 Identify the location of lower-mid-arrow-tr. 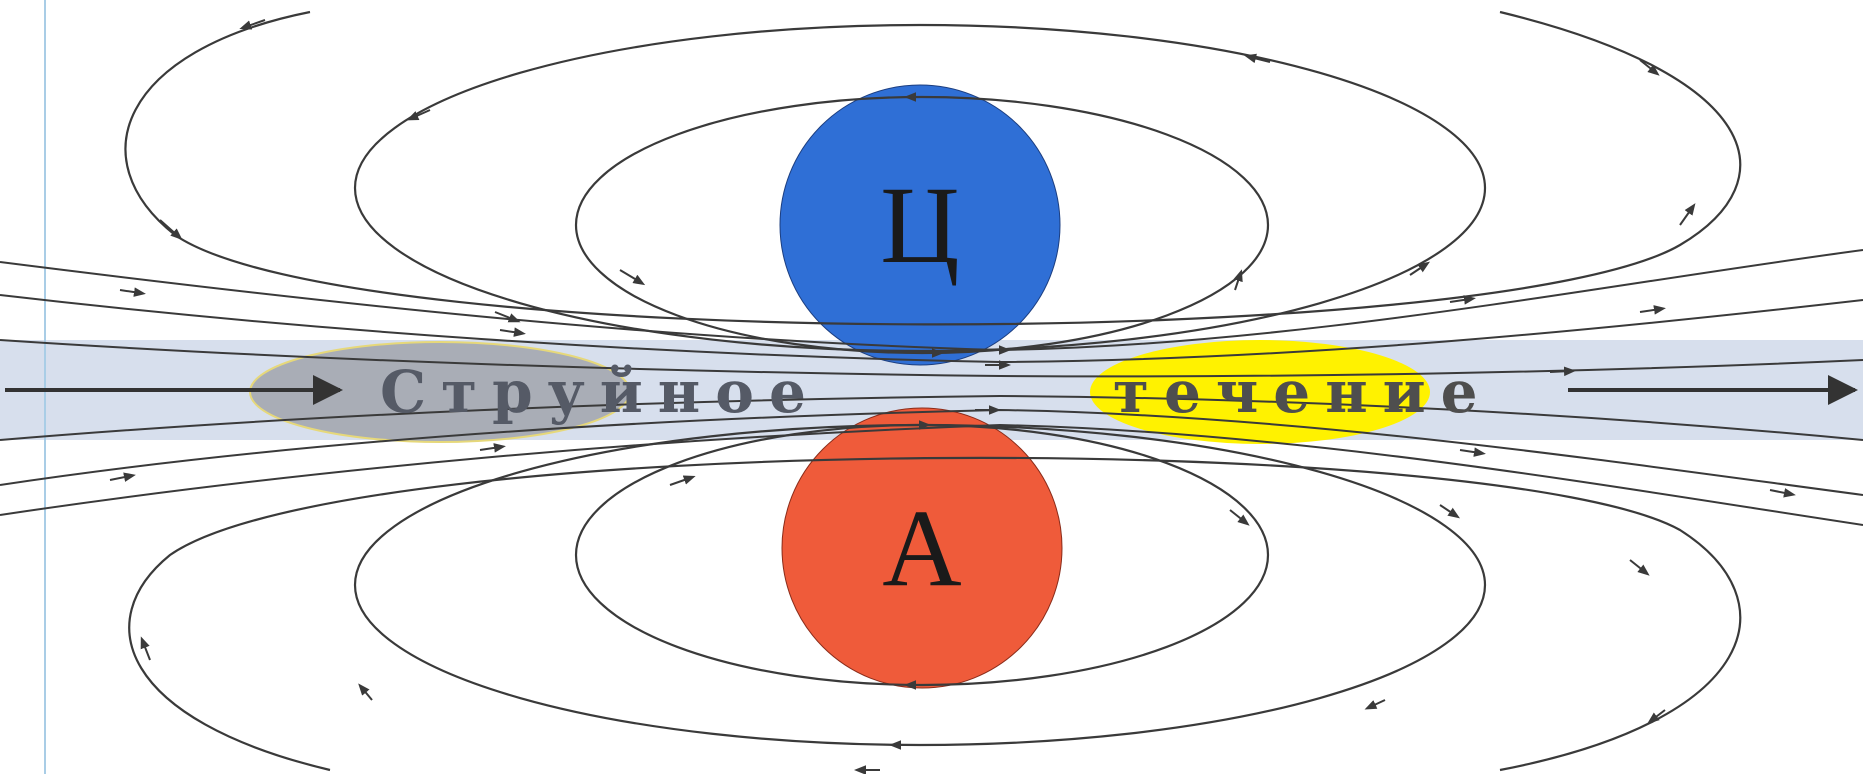
(1447, 510).